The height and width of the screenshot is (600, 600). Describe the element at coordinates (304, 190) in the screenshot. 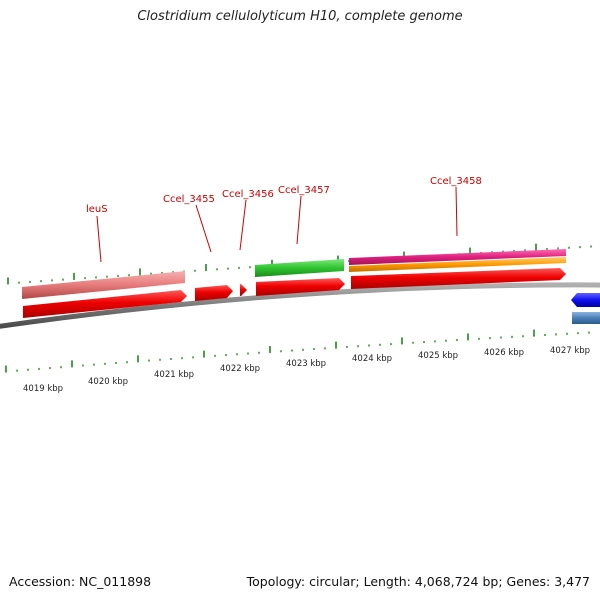

I see `gene-label-ccel-3457: Ccel_3457` at that location.